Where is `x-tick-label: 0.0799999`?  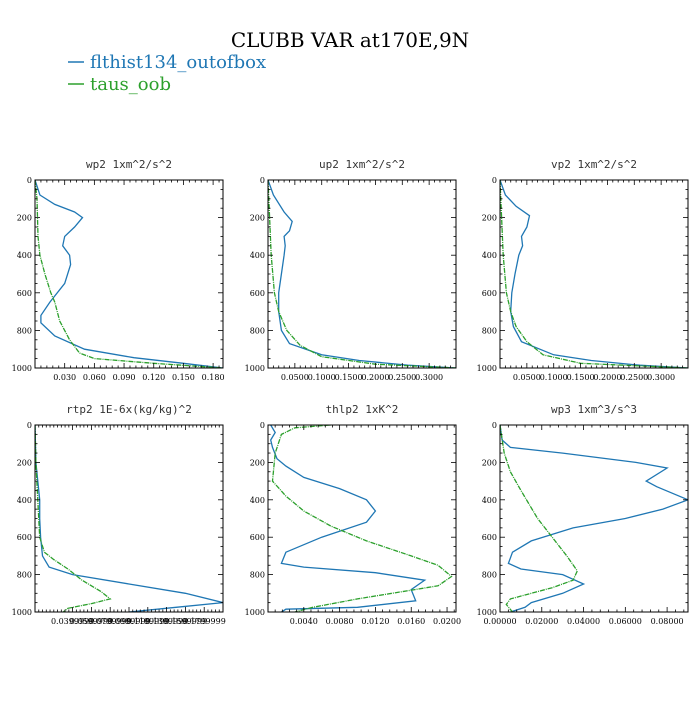 x-tick-label: 0.0799999 is located at coordinates (110, 621).